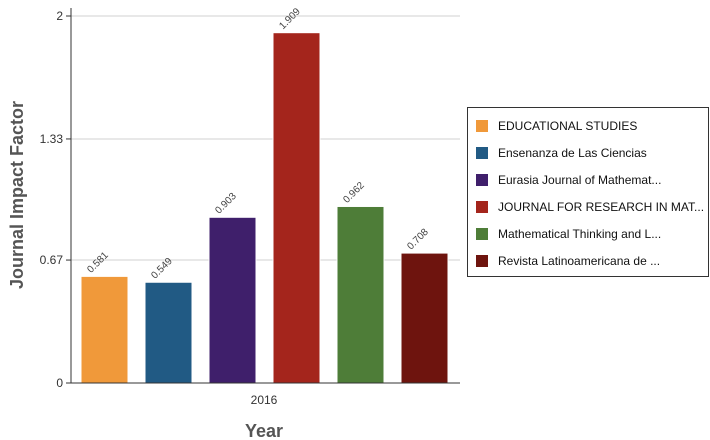 The image size is (710, 440). I want to click on bar-value-label: 0.581, so click(98, 263).